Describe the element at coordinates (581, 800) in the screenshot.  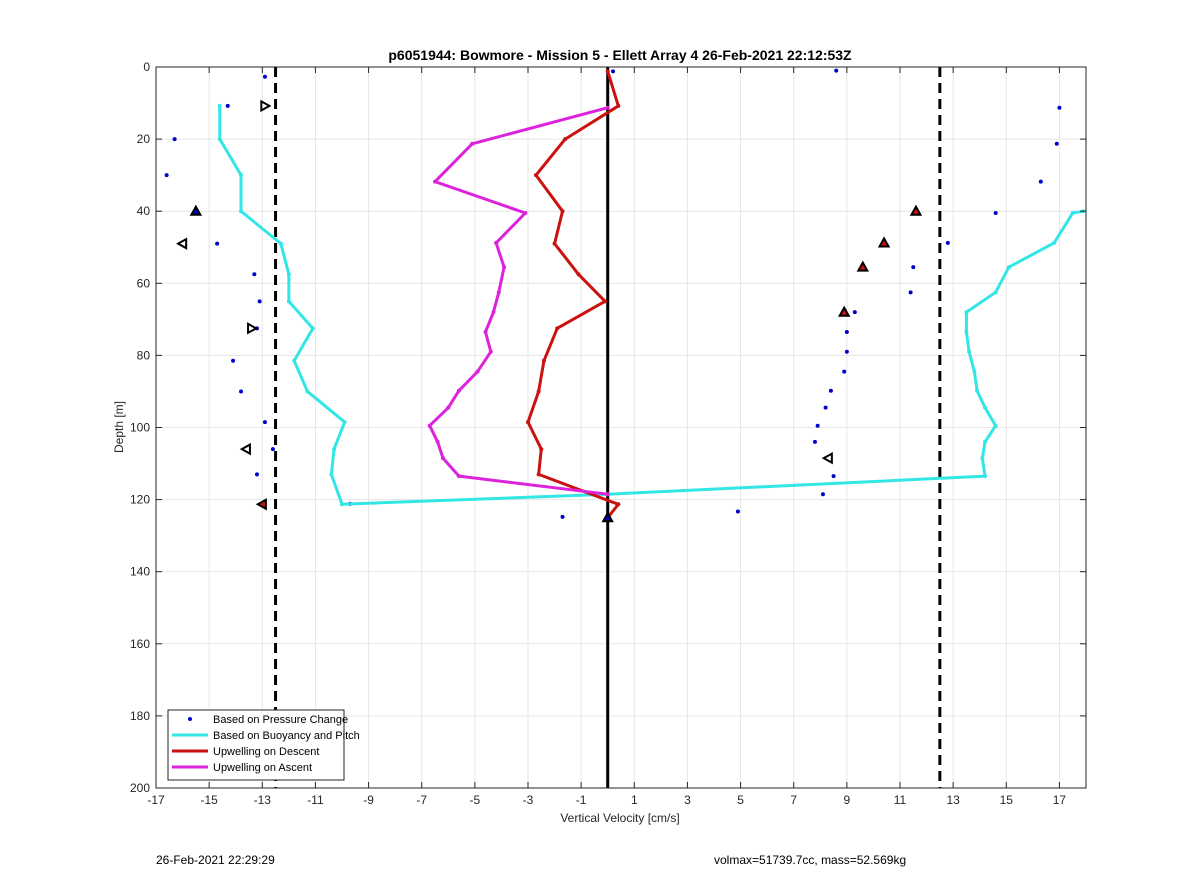
I see `x-tick-label: -1` at that location.